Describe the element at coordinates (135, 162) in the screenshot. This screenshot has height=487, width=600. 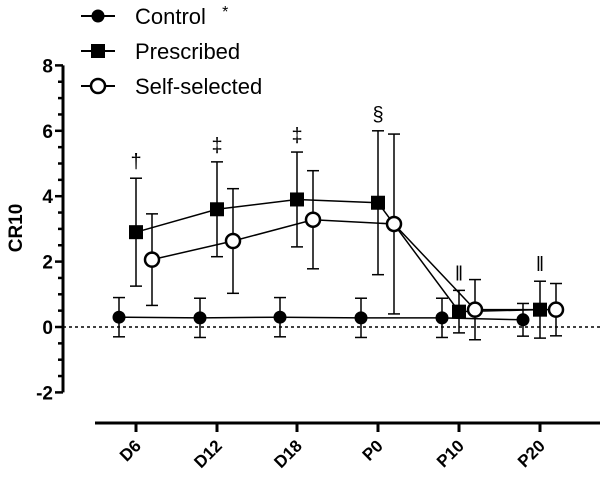
I see `significance-annotation: †` at that location.